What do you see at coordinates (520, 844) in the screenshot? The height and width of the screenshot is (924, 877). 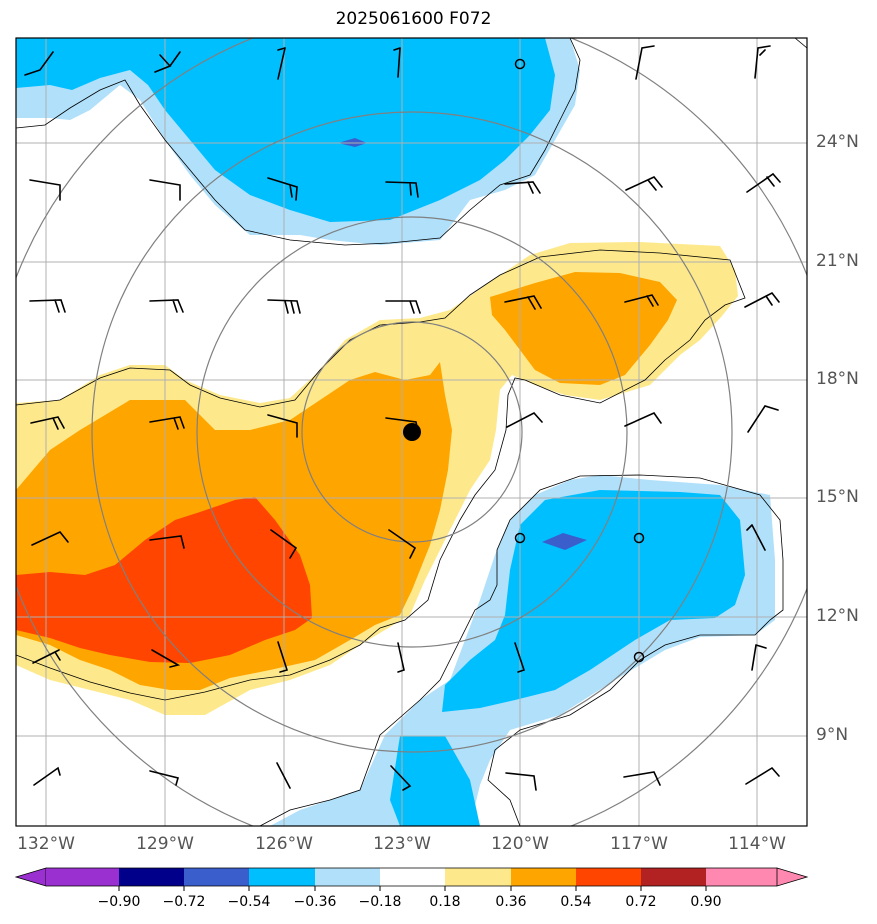 I see `lon-label-120w: 120°W` at bounding box center [520, 844].